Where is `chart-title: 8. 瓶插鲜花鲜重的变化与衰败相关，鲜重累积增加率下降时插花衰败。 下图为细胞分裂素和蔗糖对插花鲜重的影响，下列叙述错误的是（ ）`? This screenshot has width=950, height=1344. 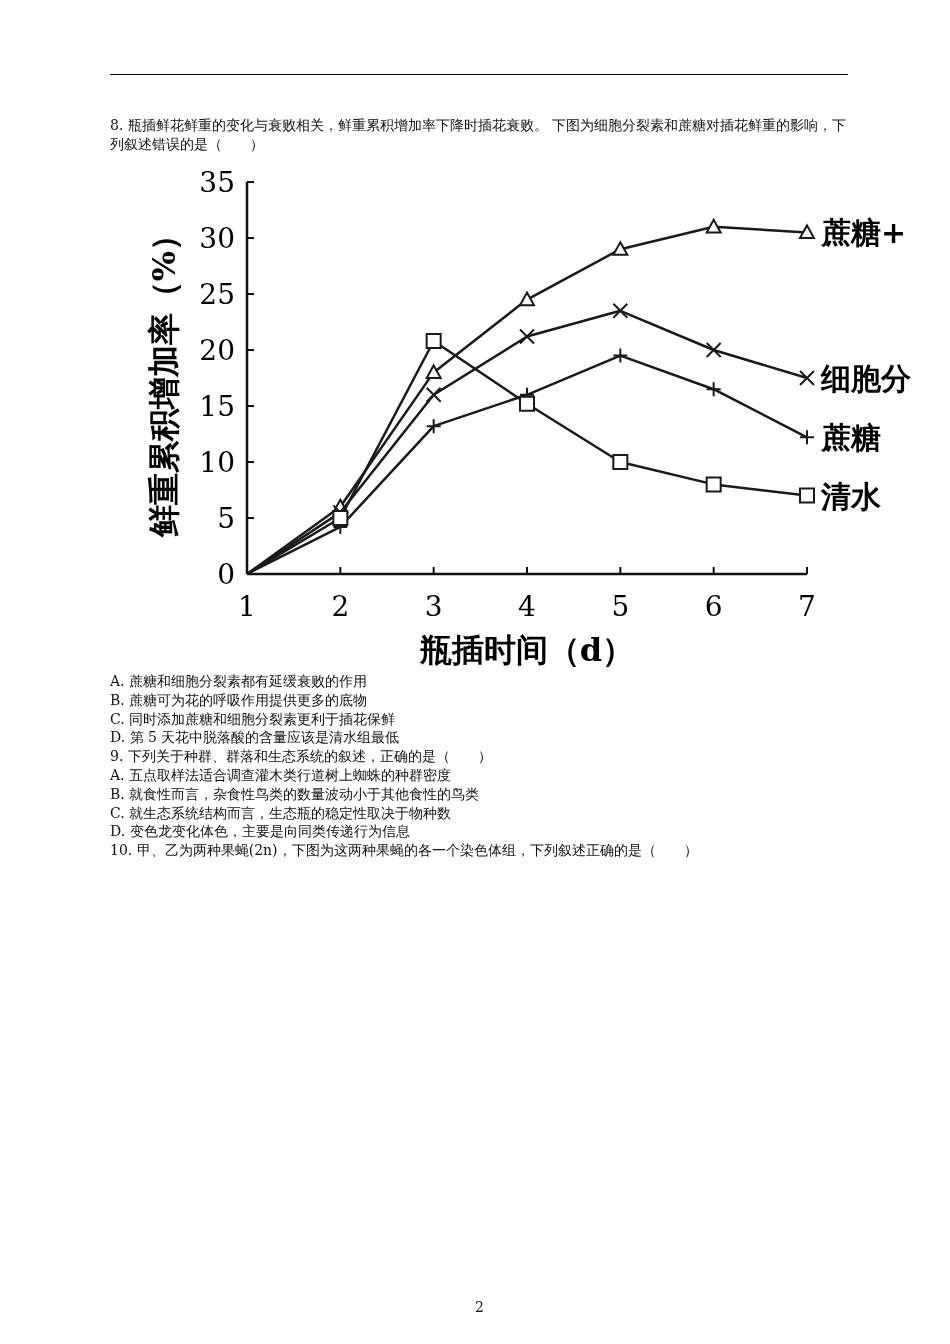
chart-title: 8. 瓶插鲜花鲜重的变化与衰败相关，鲜重累积增加率下降时插花衰败。 下图为细胞分裂素和蔗糖对插花鲜重的影响，下列叙述错误的是（ ） is located at coordinates (479, 135).